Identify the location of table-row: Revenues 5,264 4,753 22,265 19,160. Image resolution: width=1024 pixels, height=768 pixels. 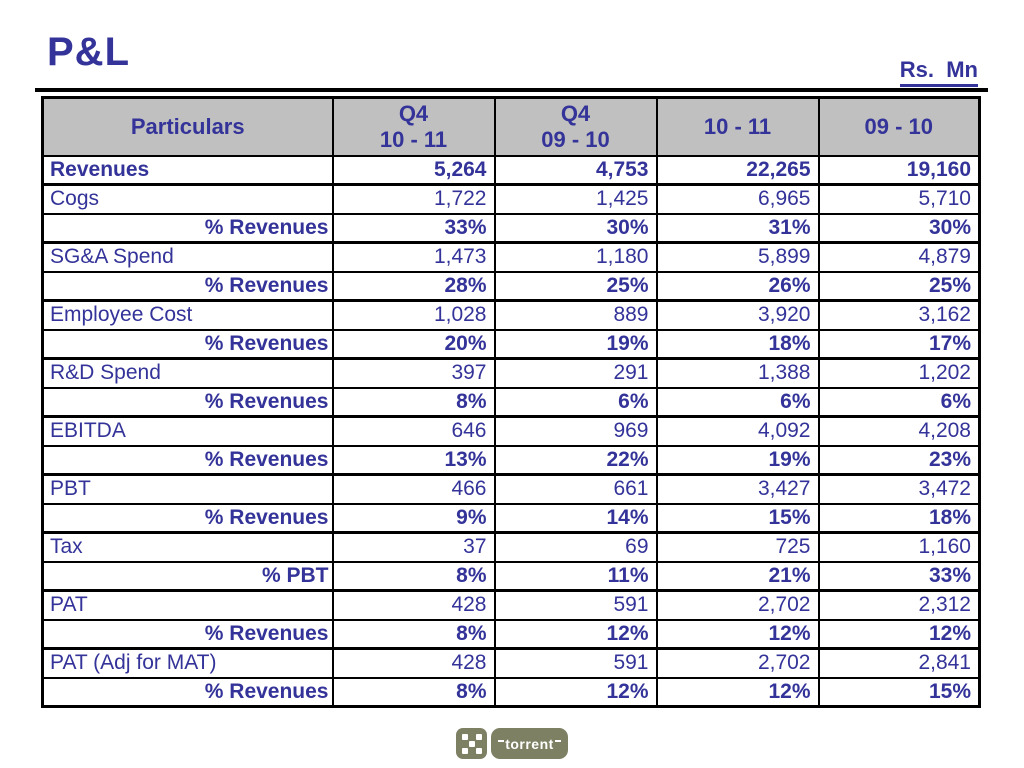
(511, 170).